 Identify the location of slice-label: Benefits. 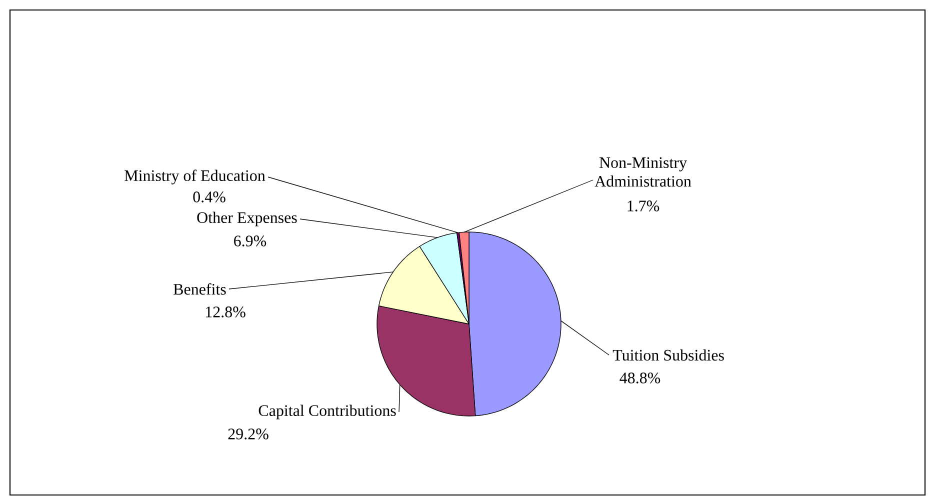
(200, 289).